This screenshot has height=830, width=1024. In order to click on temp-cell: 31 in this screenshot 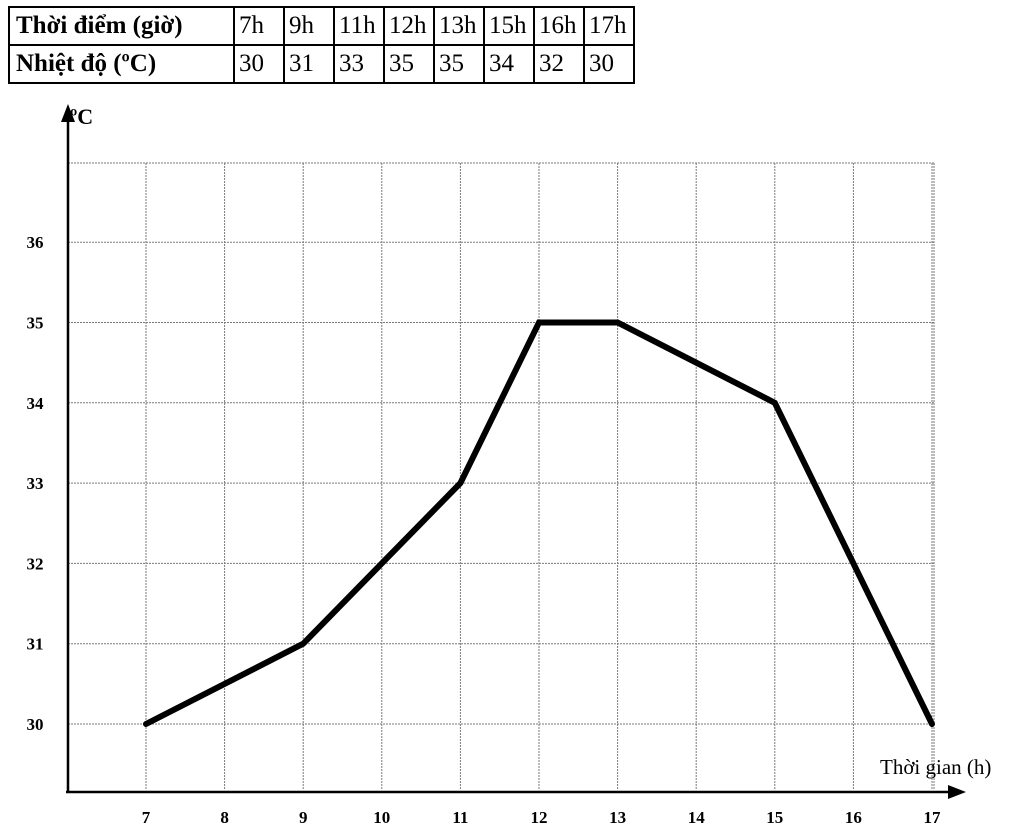, I will do `click(309, 64)`.